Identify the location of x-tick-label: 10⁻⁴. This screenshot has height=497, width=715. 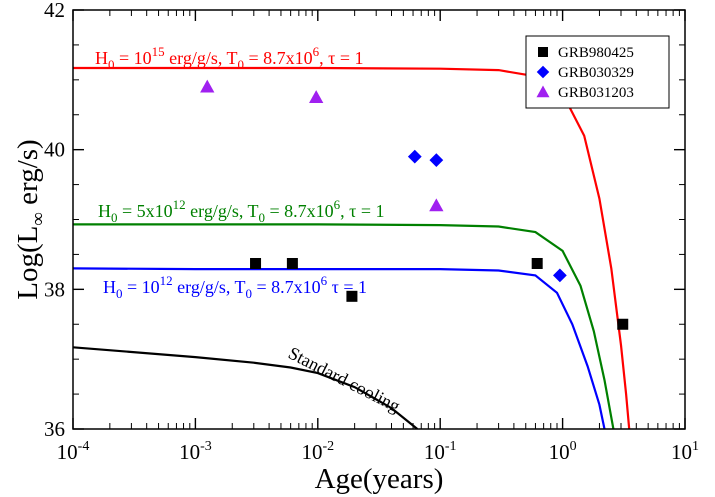
(73, 451).